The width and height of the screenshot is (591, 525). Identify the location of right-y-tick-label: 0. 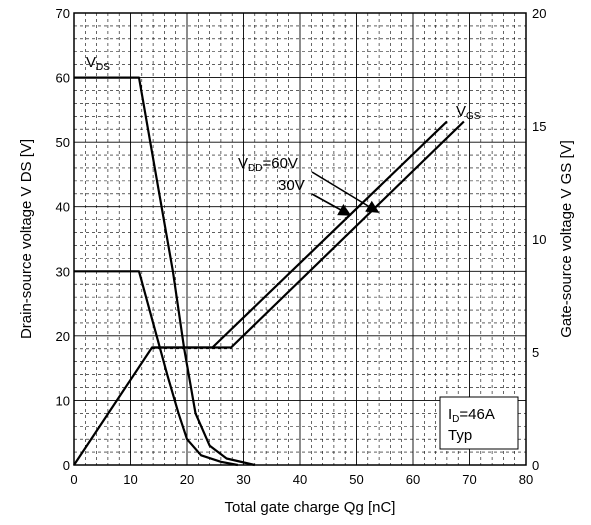
(535, 465).